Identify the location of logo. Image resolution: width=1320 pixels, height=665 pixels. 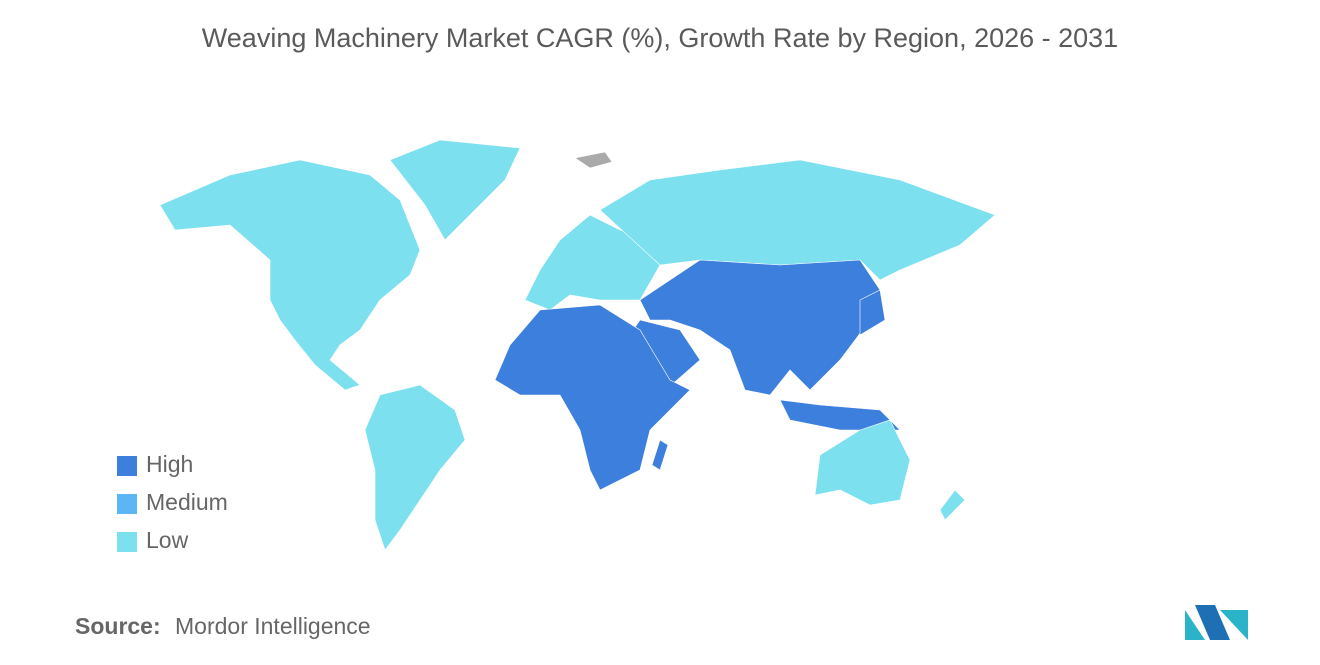
(1216, 622).